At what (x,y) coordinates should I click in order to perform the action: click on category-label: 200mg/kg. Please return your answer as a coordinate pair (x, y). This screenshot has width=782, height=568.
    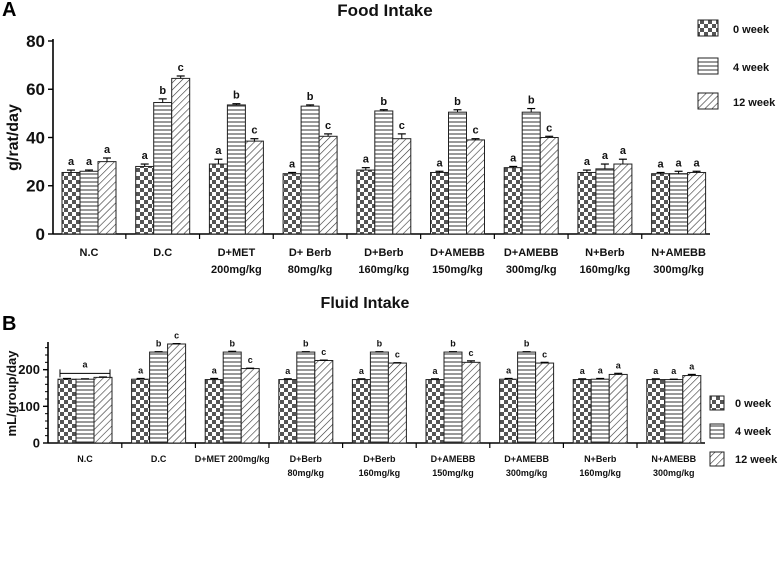
    Looking at the image, I should click on (236, 270).